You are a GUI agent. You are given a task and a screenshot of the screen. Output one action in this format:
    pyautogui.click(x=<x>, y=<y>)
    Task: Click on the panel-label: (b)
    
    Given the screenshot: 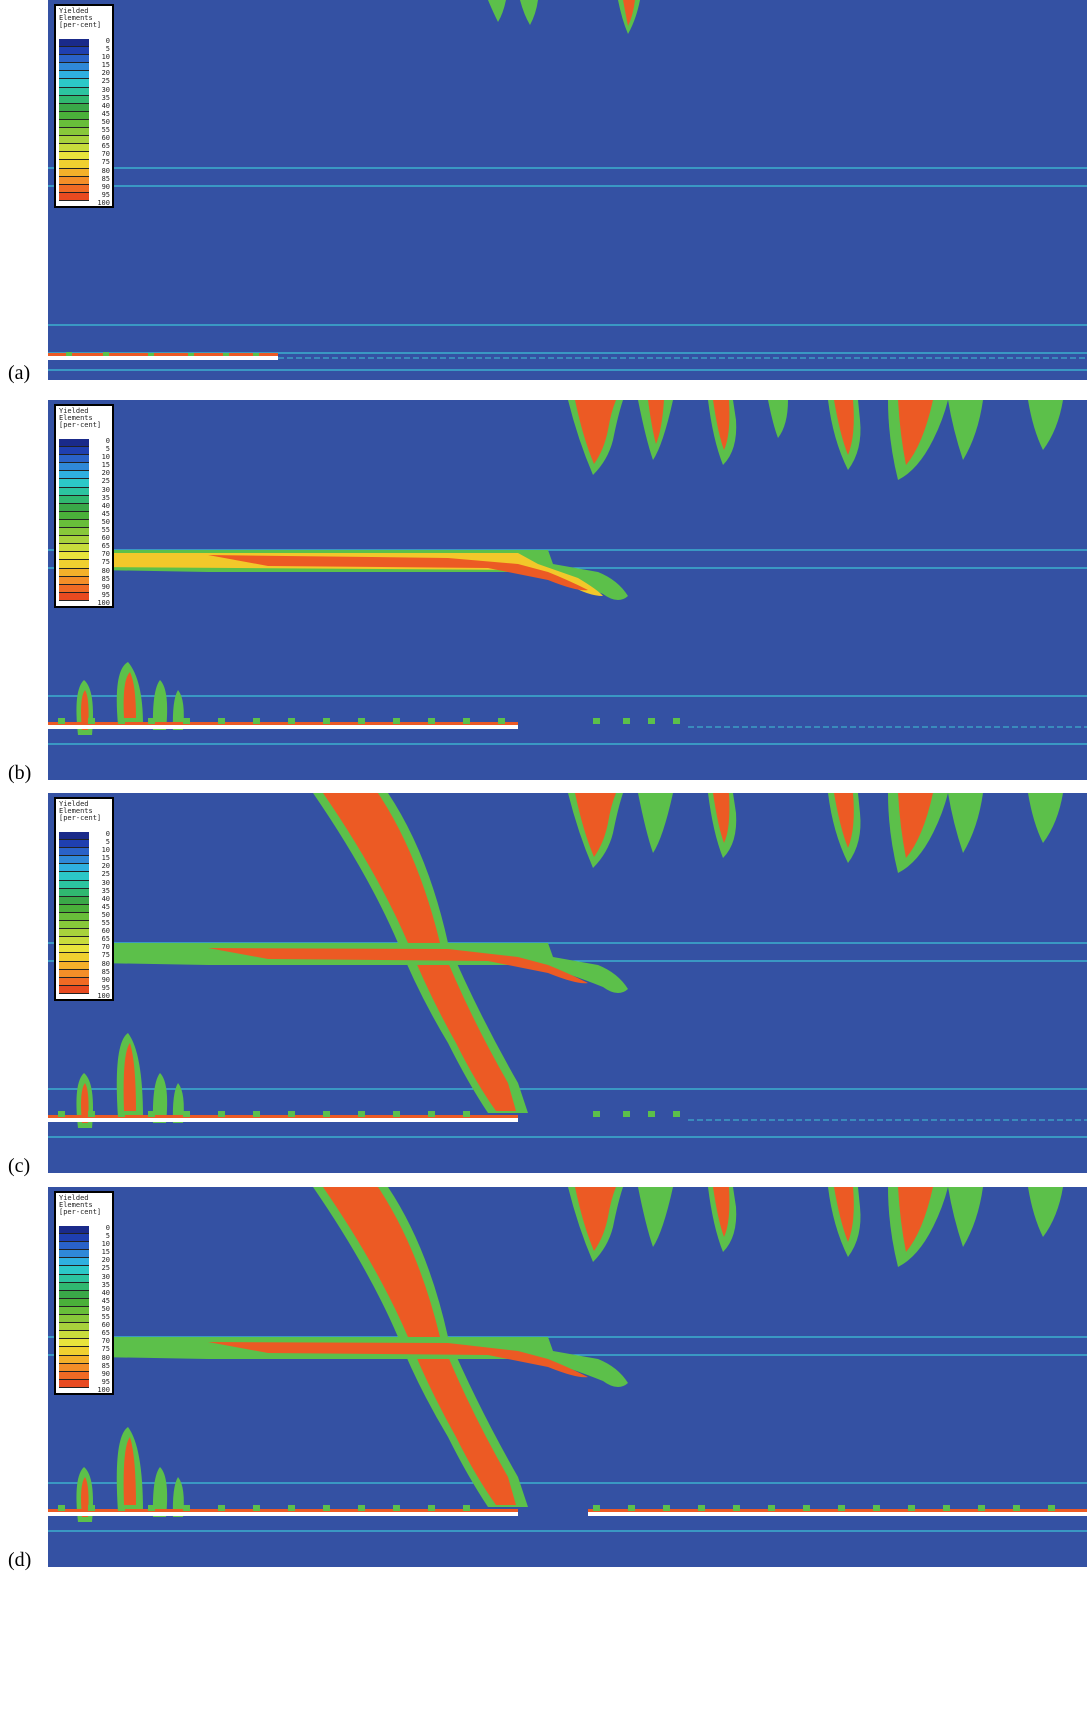 What is the action you would take?
    pyautogui.click(x=20, y=773)
    